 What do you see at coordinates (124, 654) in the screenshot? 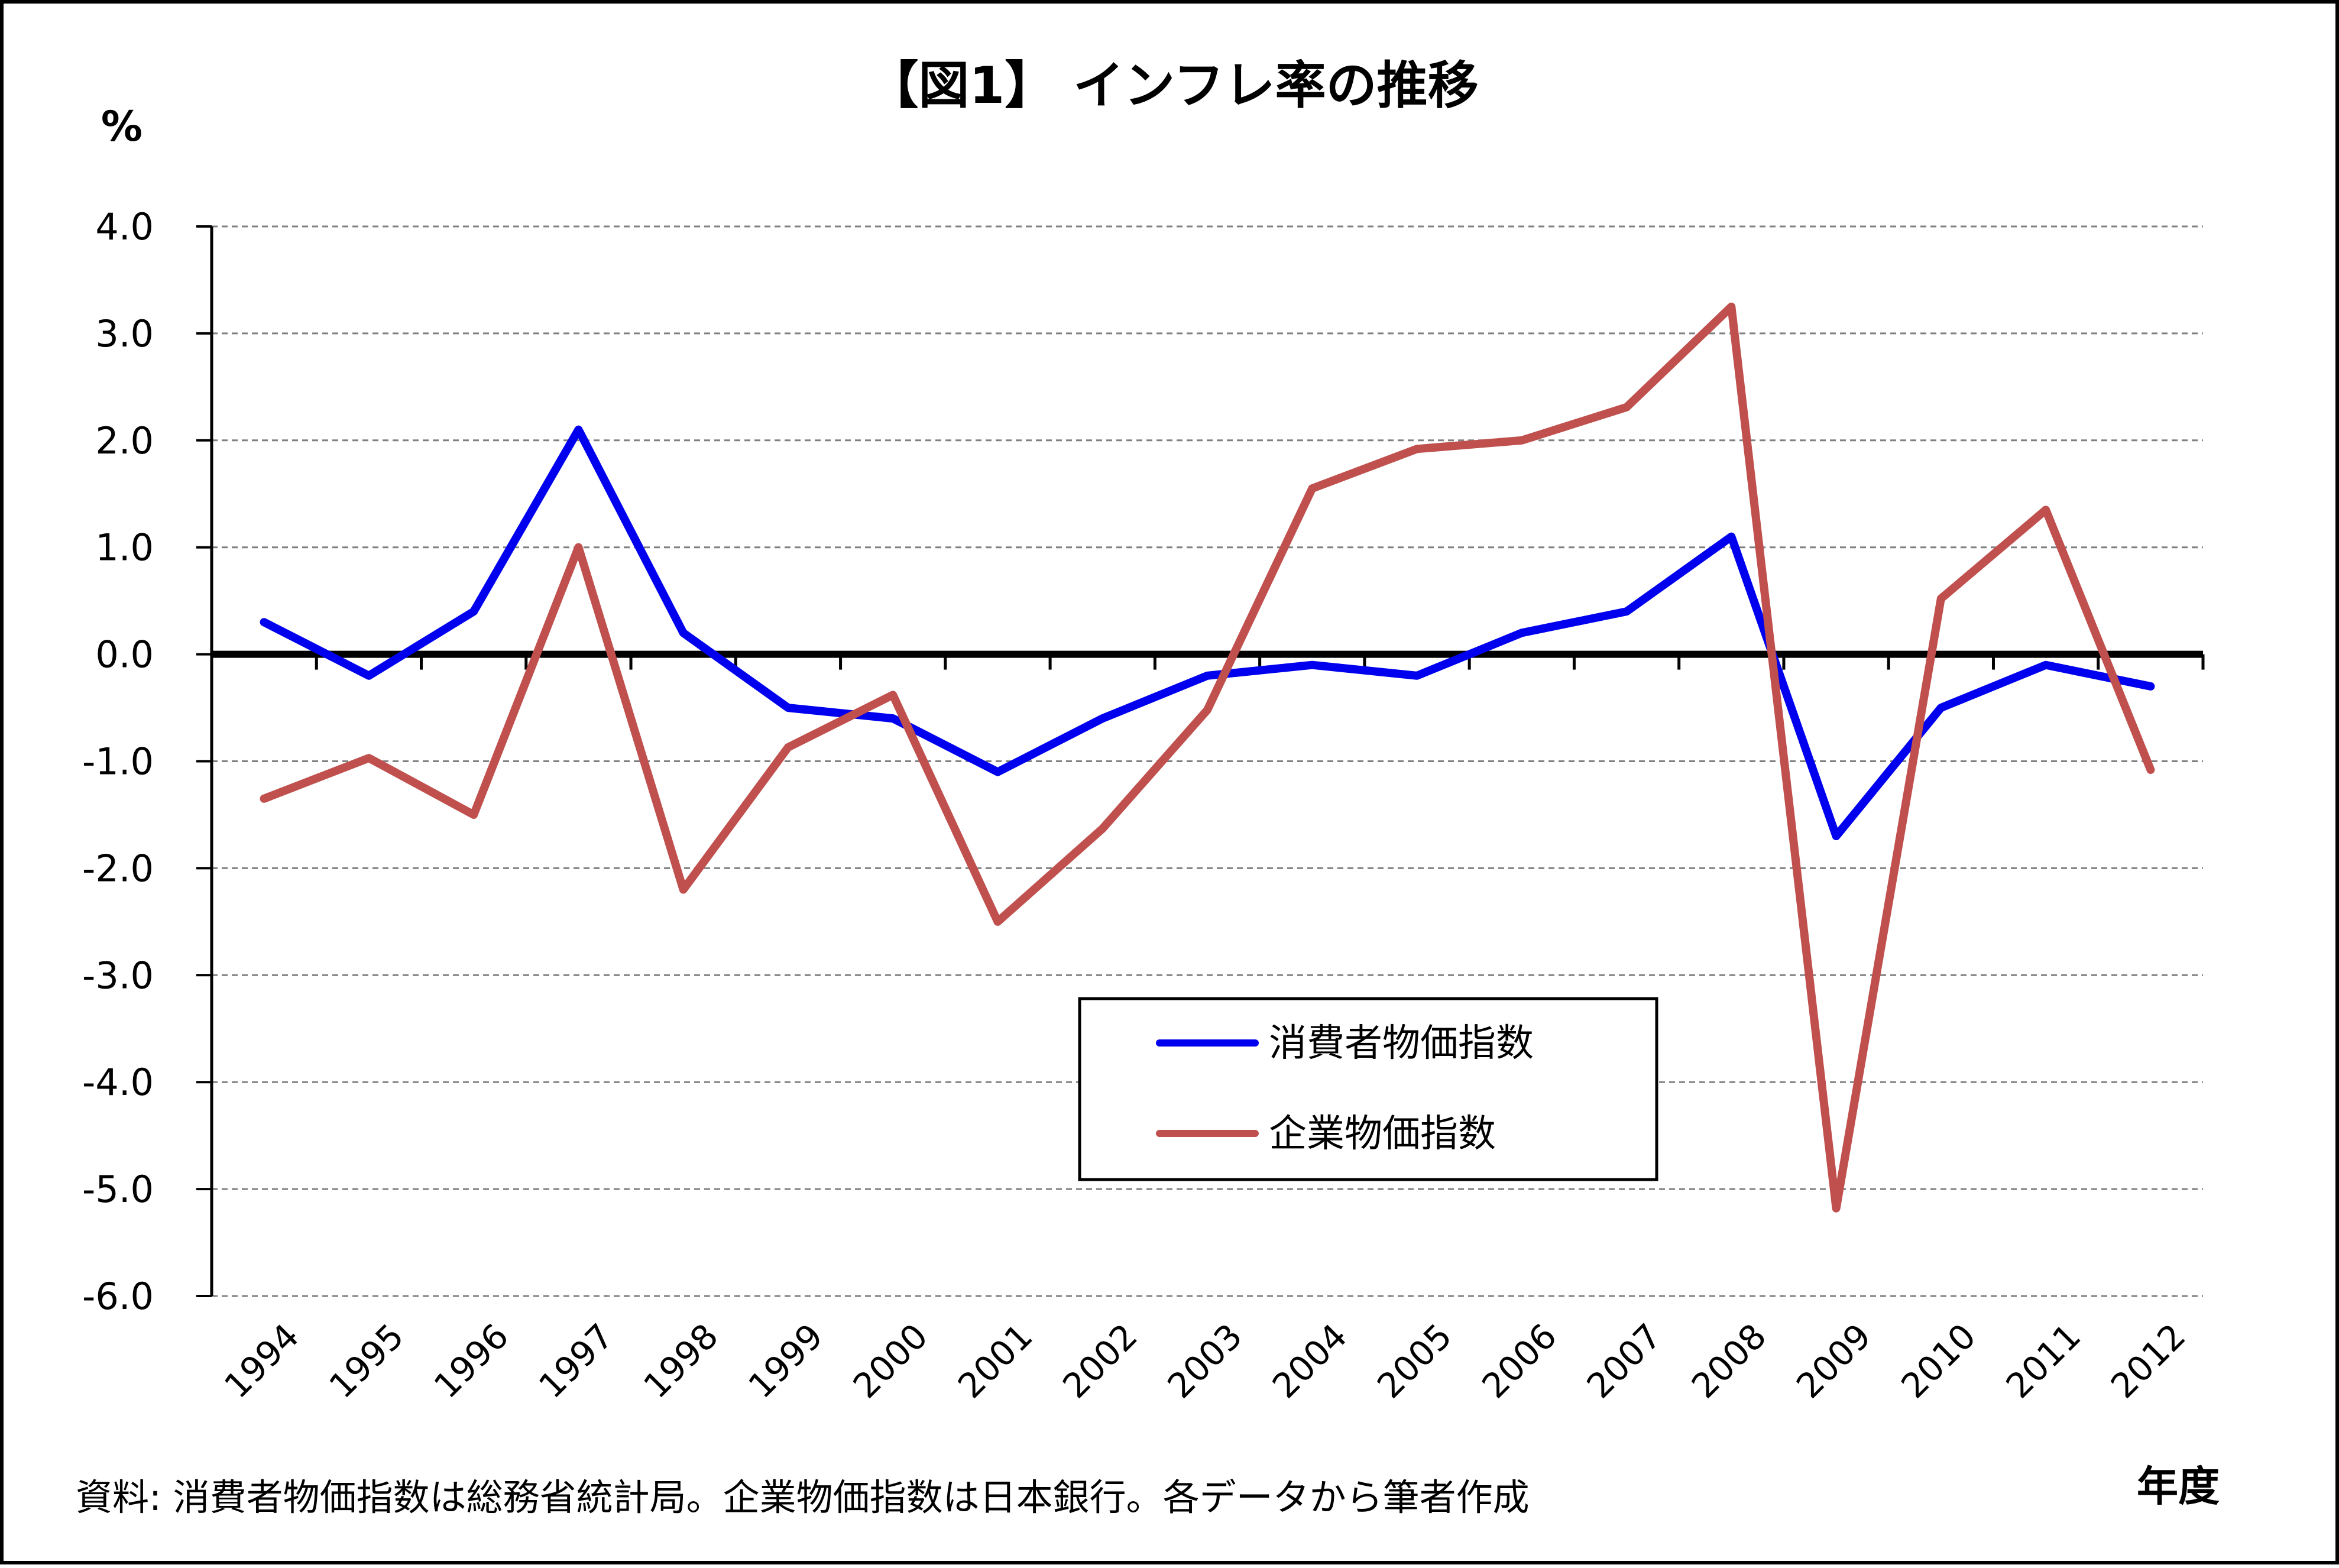
I see `y-tick-label: 0.0` at bounding box center [124, 654].